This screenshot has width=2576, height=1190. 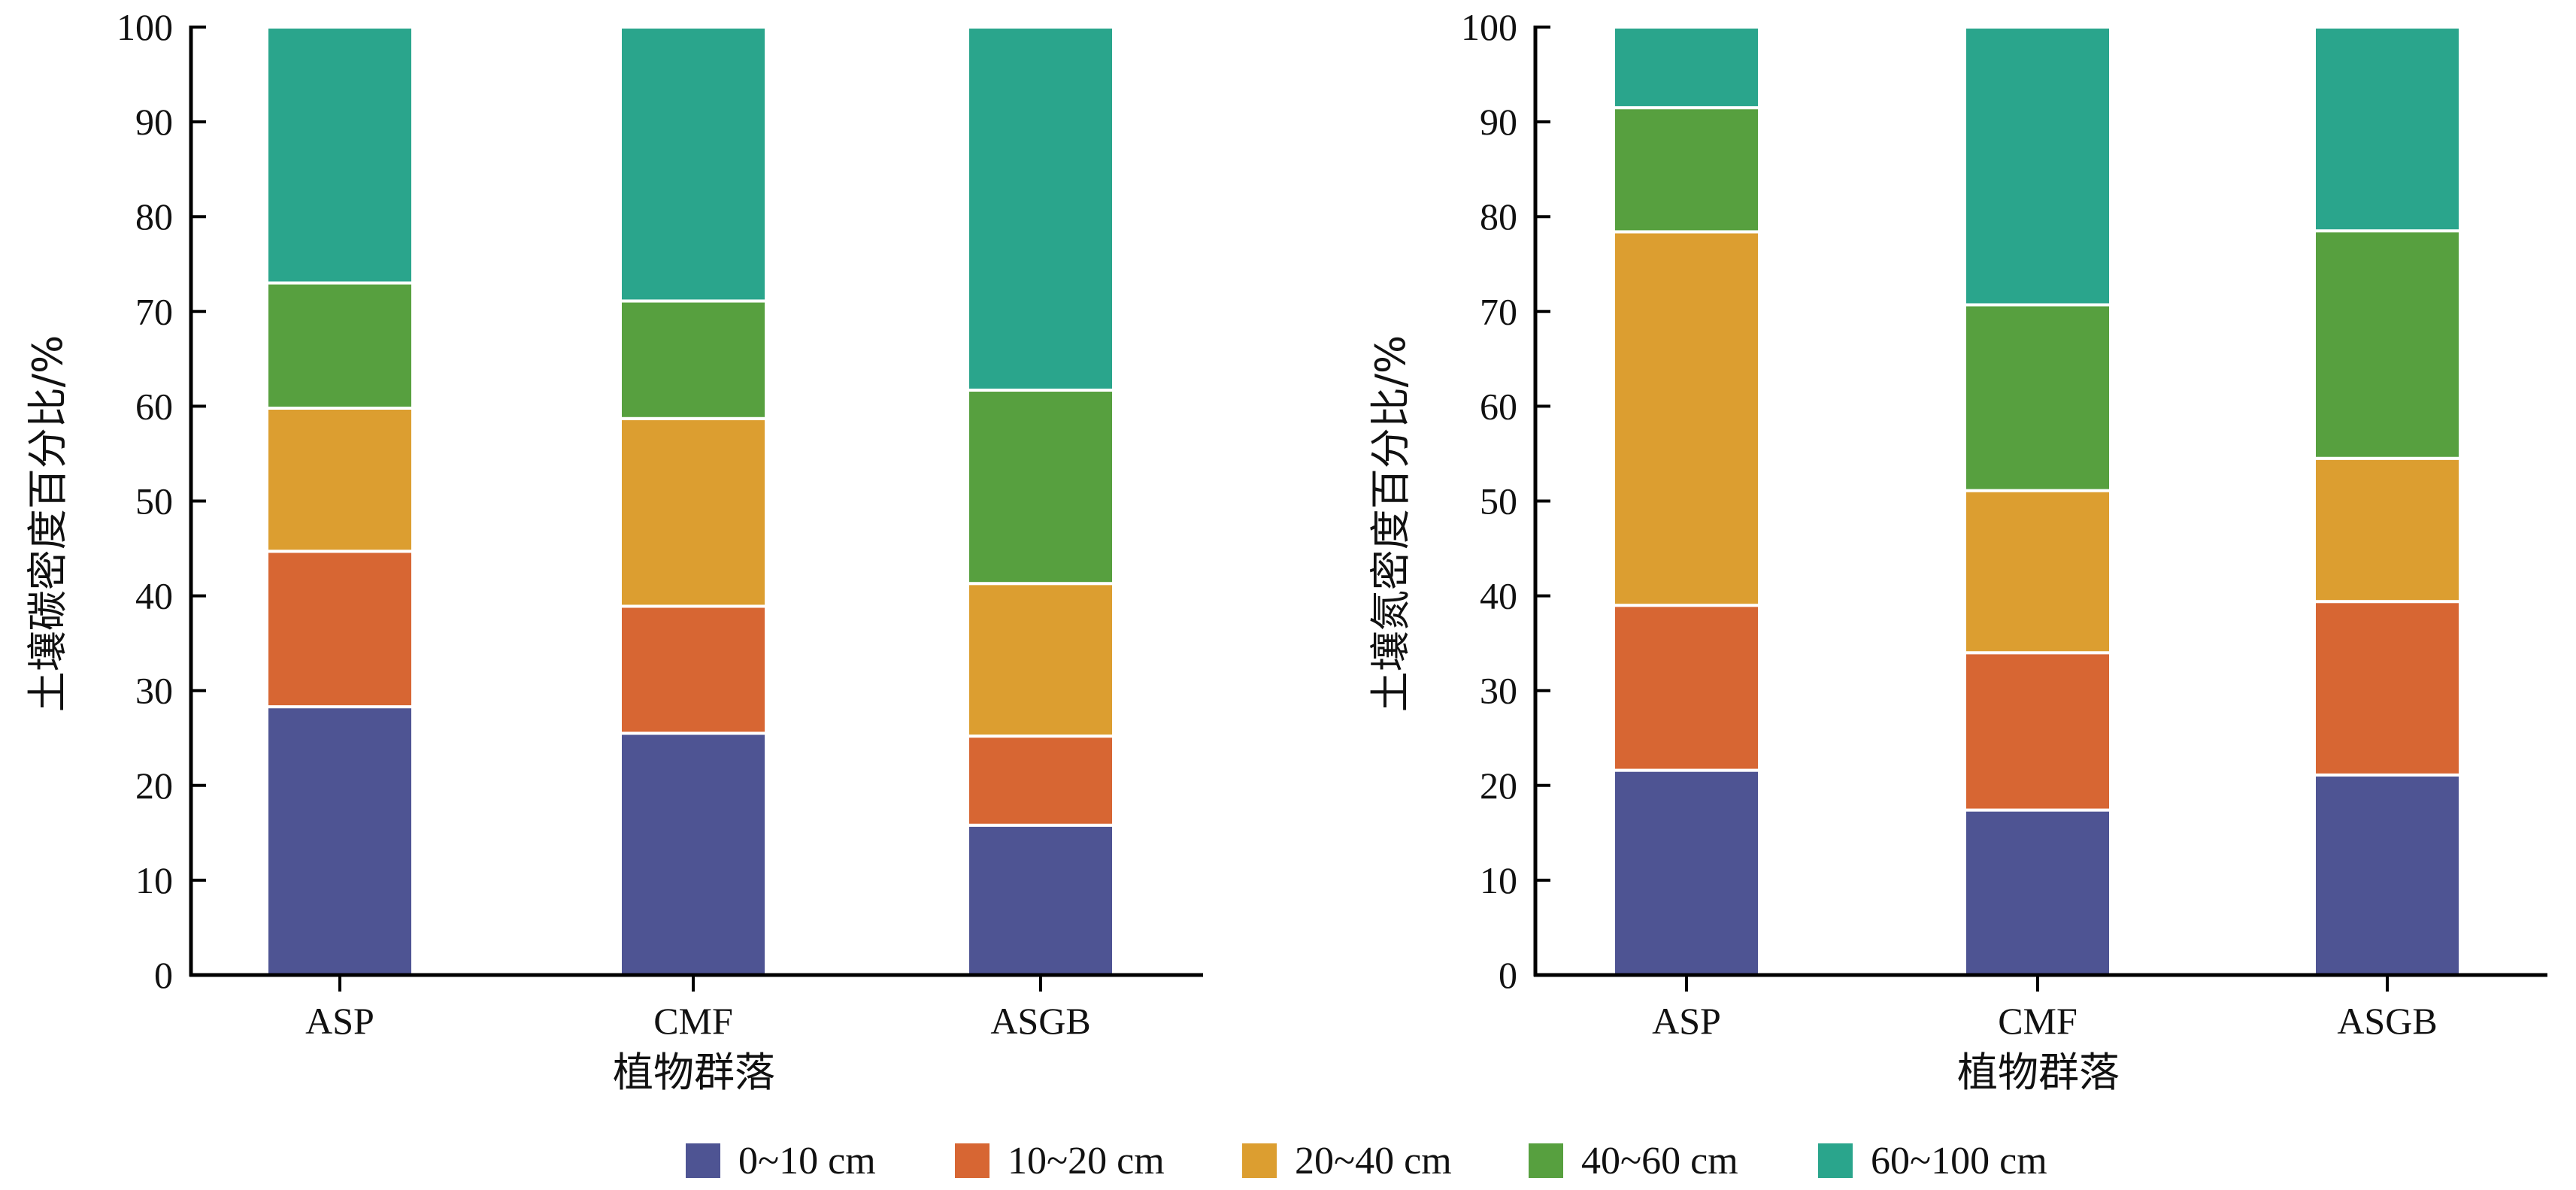 I want to click on legend-label: 20~40 cm, so click(x=1373, y=1161).